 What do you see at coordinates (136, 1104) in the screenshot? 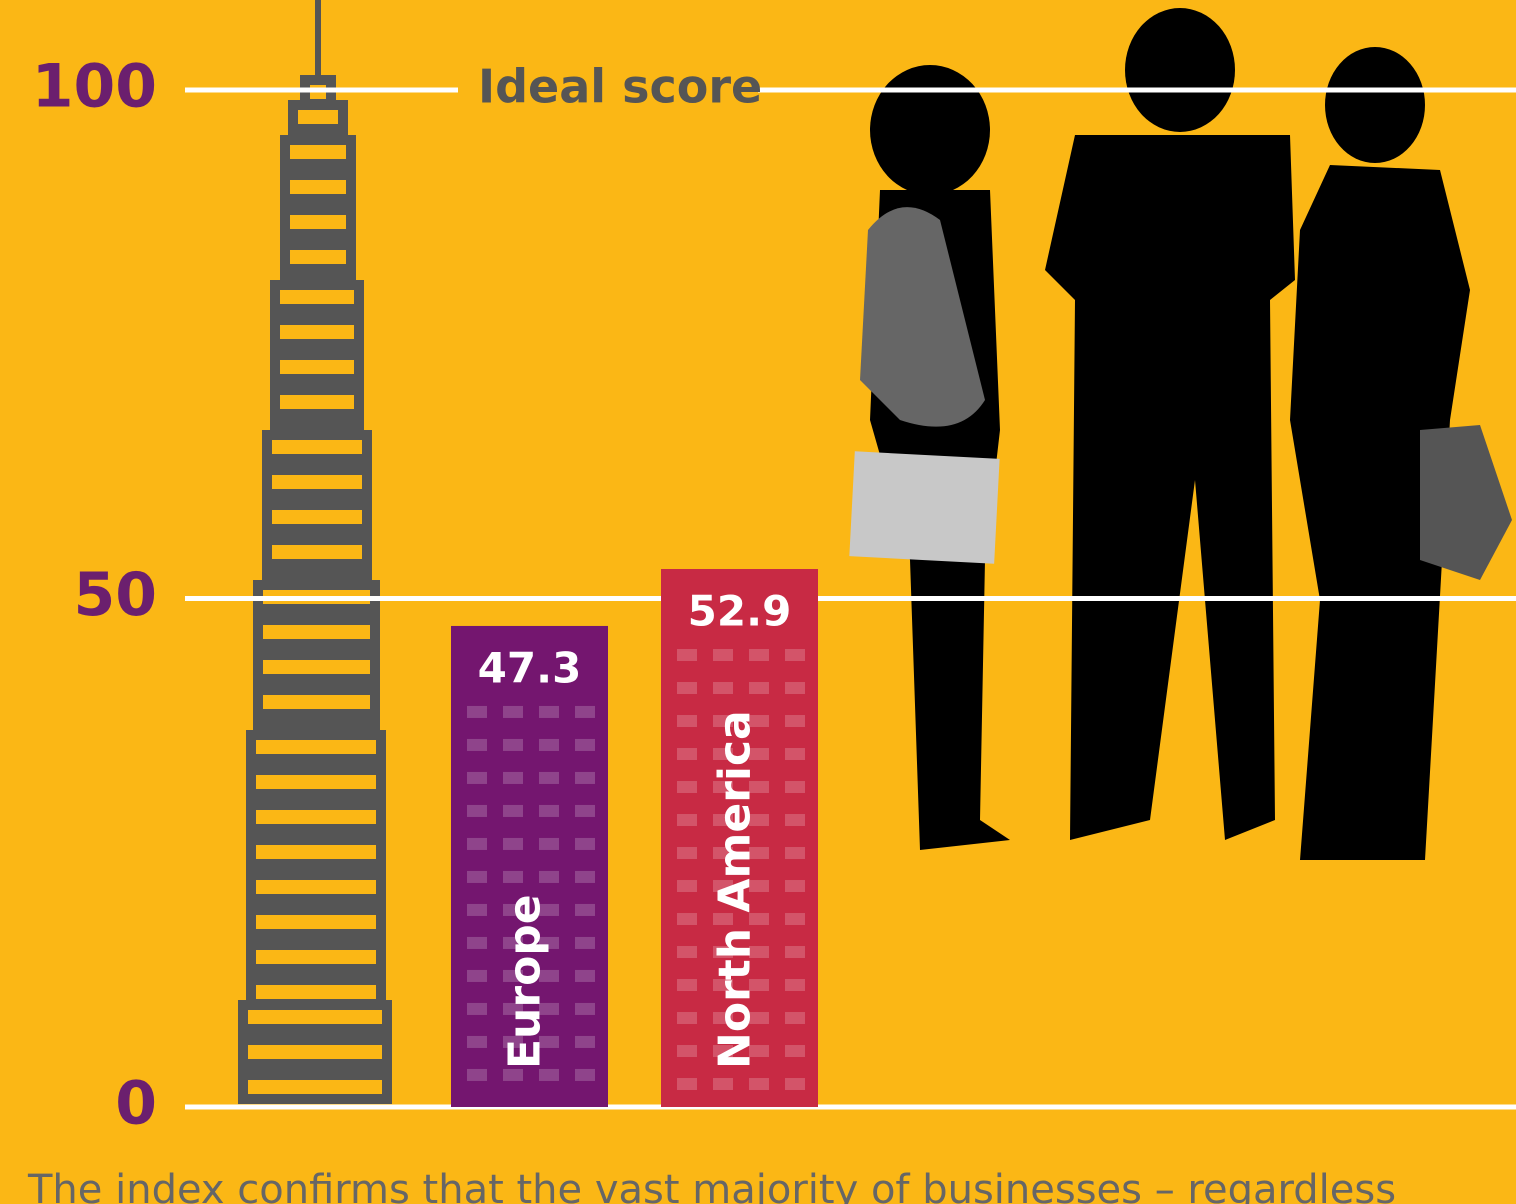
I see `y-tick-label: 0` at bounding box center [136, 1104].